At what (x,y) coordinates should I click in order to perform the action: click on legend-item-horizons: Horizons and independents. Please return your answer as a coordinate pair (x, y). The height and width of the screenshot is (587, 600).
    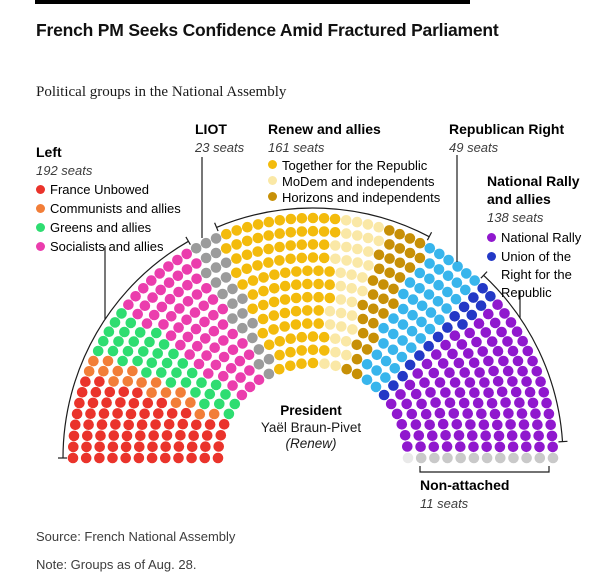
    Looking at the image, I should click on (363, 198).